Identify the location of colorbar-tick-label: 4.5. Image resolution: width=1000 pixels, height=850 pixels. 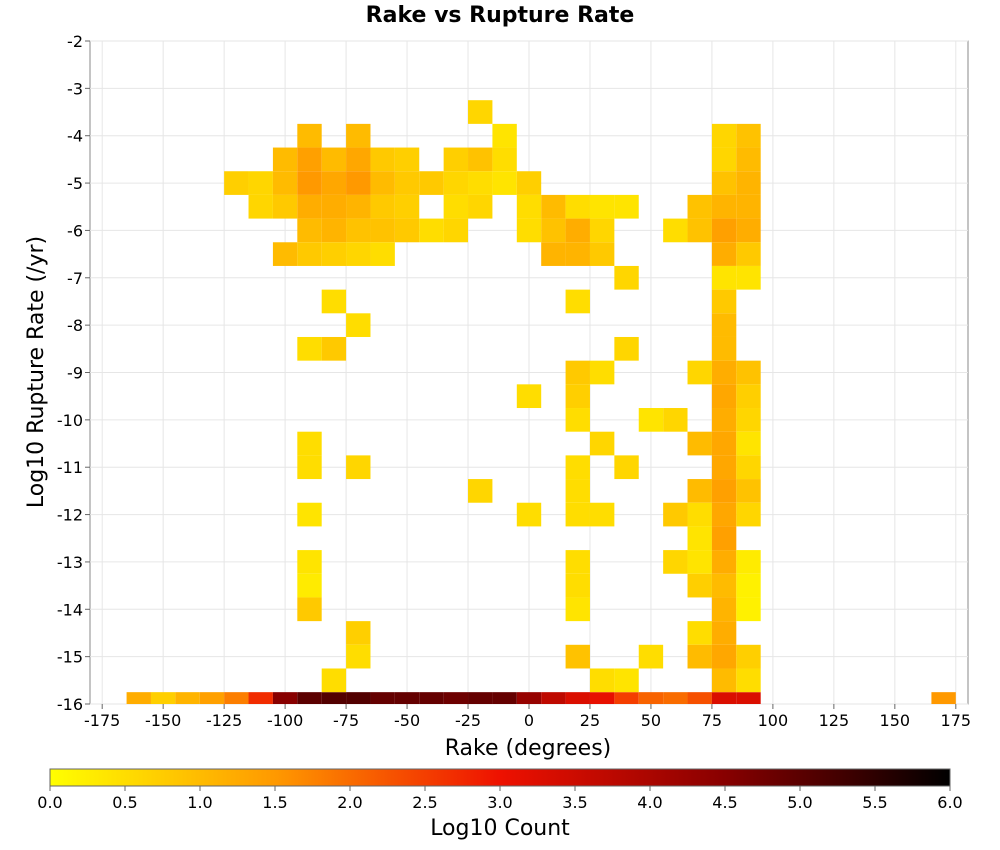
(724, 802).